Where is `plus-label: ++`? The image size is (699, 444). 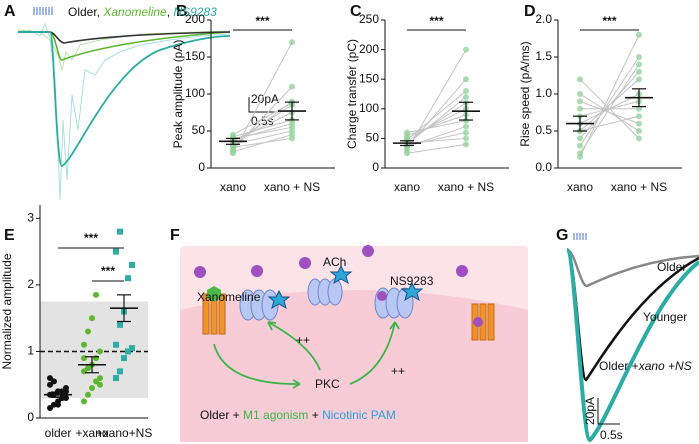 plus-label: ++ is located at coordinates (398, 371).